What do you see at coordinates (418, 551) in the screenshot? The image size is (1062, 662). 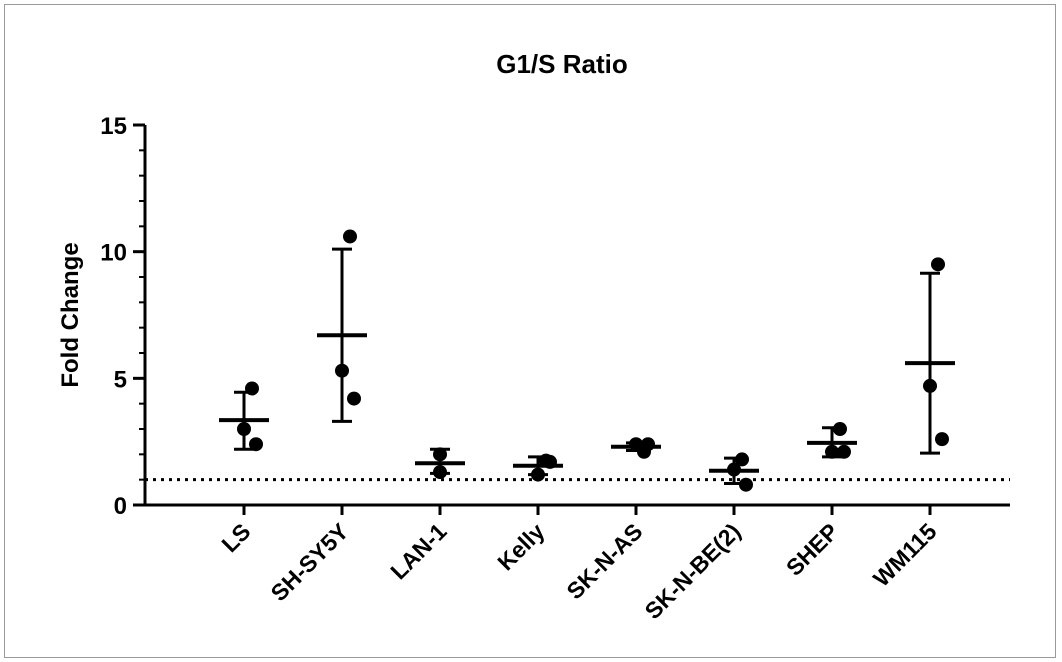 I see `x-tick-label: LAN-1` at bounding box center [418, 551].